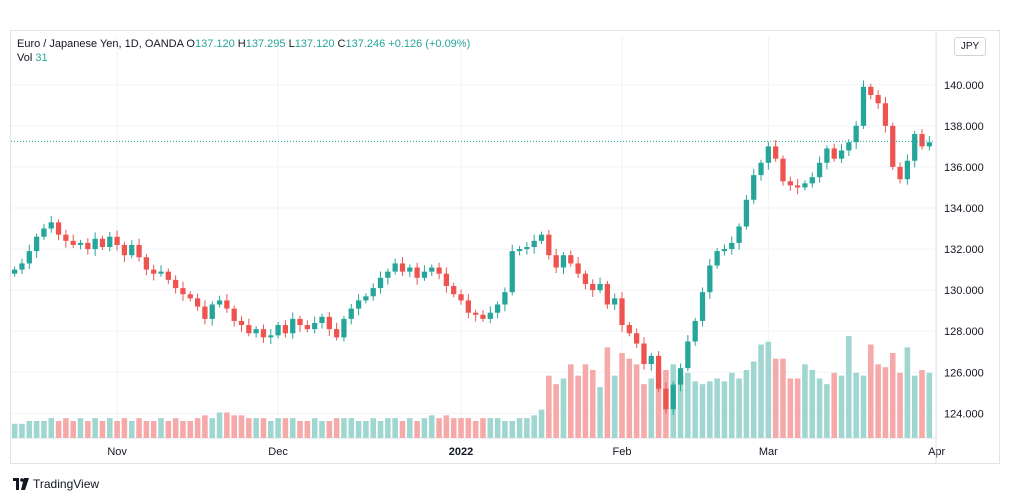 The image size is (1012, 501). I want to click on currency-button: JPY, so click(970, 46).